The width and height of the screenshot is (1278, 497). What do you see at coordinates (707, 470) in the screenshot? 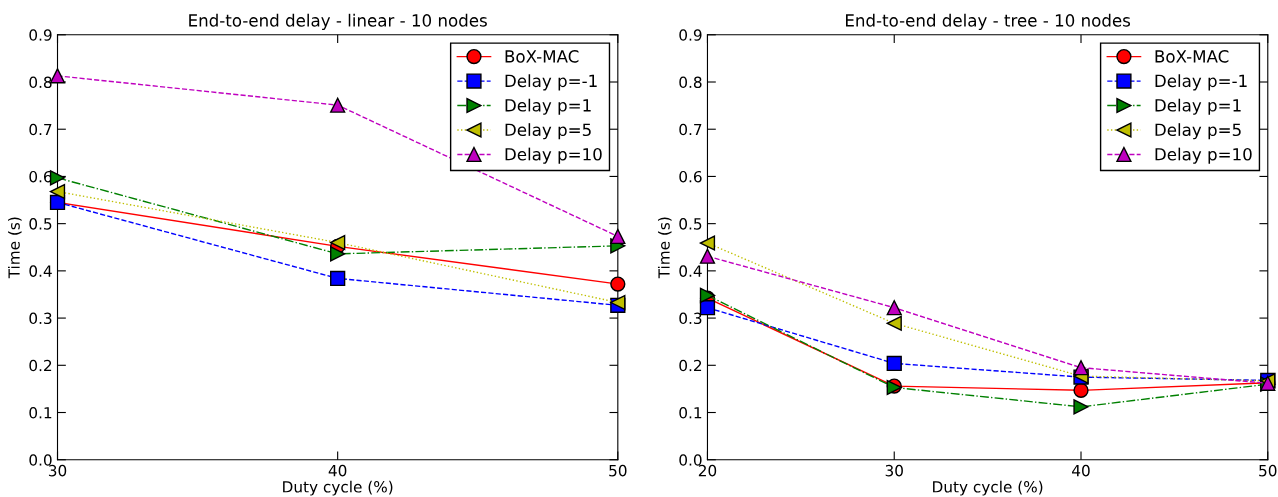
I see `x-tick-label: 20` at bounding box center [707, 470].